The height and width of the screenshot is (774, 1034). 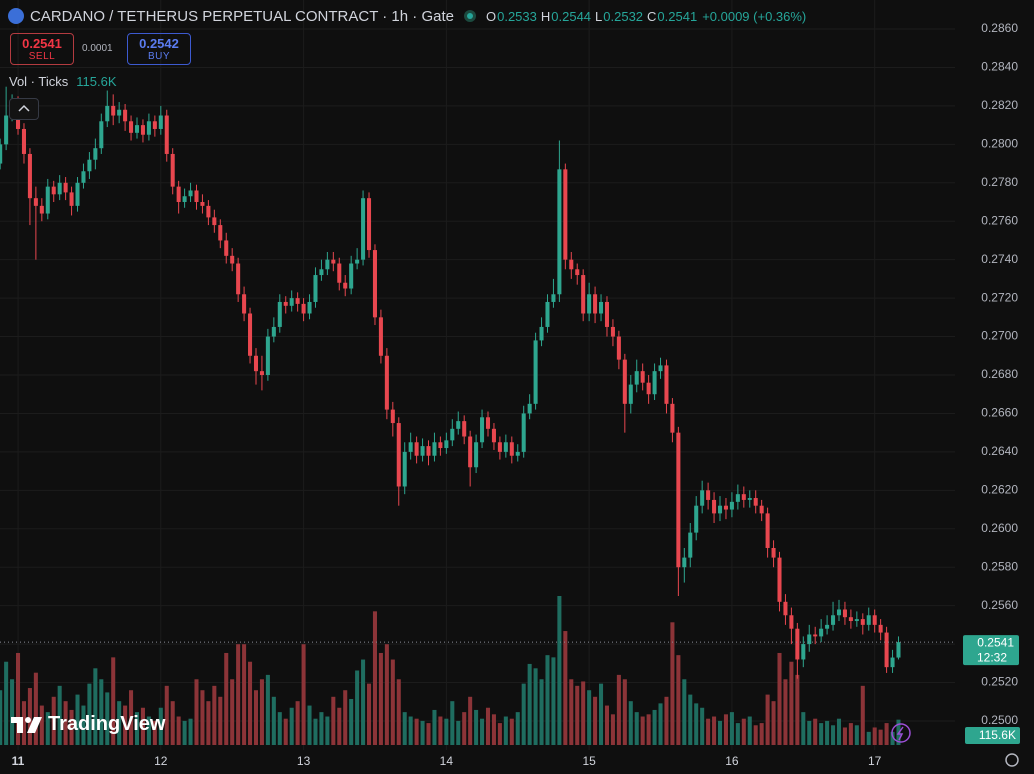 I want to click on ohlc-value: 0.2533, so click(x=517, y=16).